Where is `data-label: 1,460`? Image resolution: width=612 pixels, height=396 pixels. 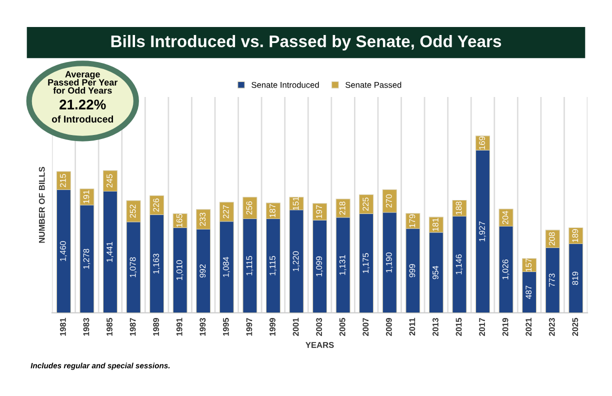 data-label: 1,460 is located at coordinates (63, 251).